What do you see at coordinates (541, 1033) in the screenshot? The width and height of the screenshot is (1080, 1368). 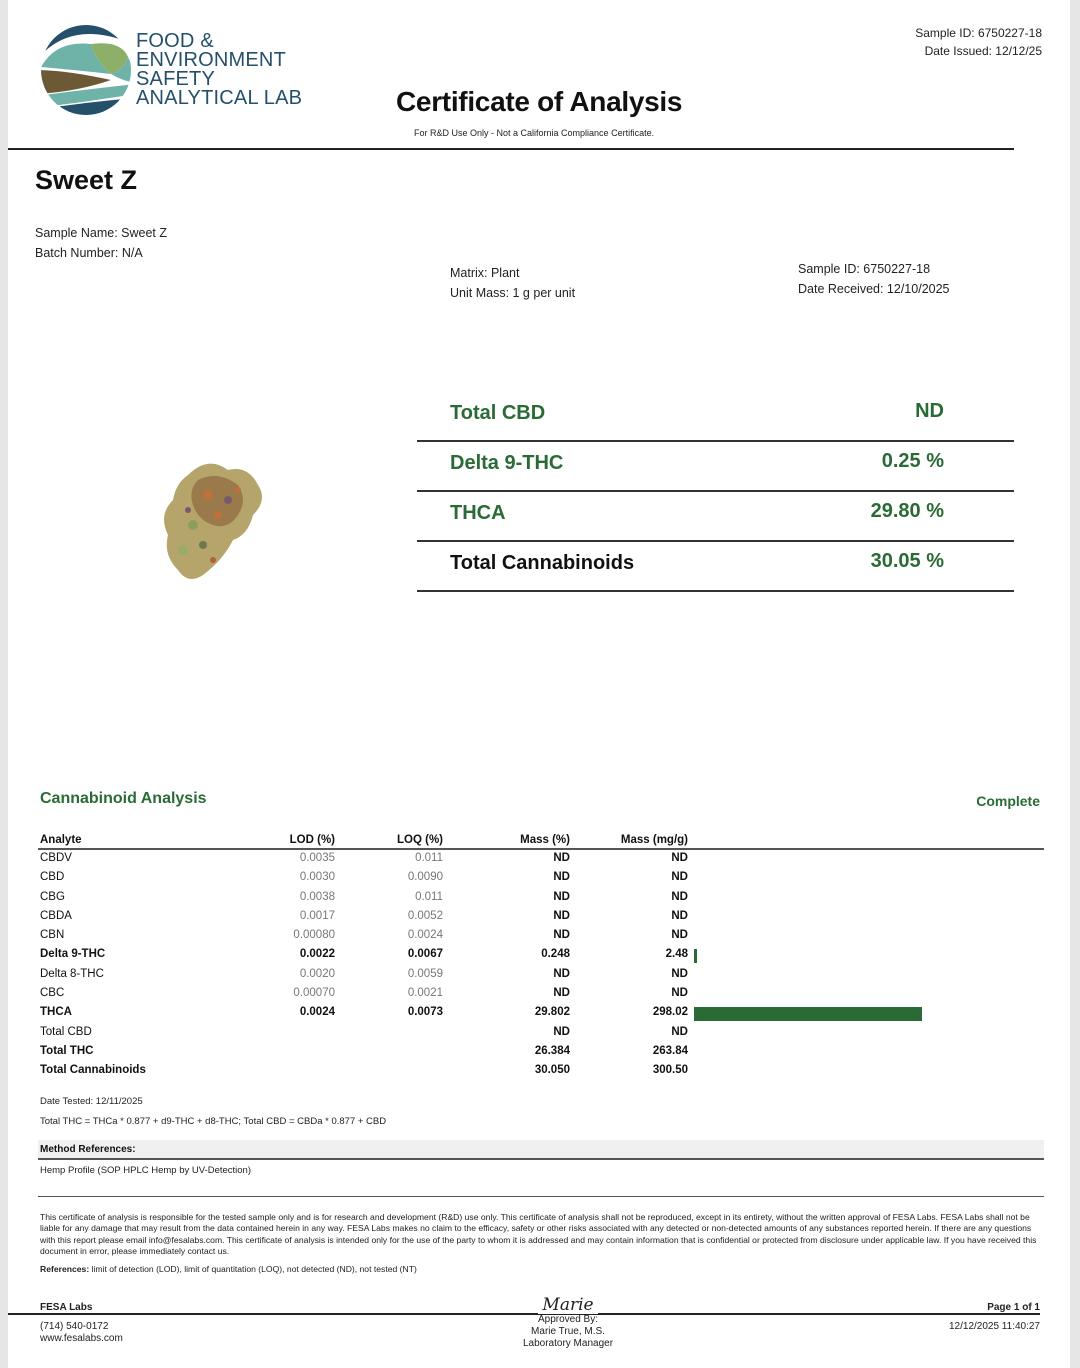 I see `table-row: Total CBD ND ND` at bounding box center [541, 1033].